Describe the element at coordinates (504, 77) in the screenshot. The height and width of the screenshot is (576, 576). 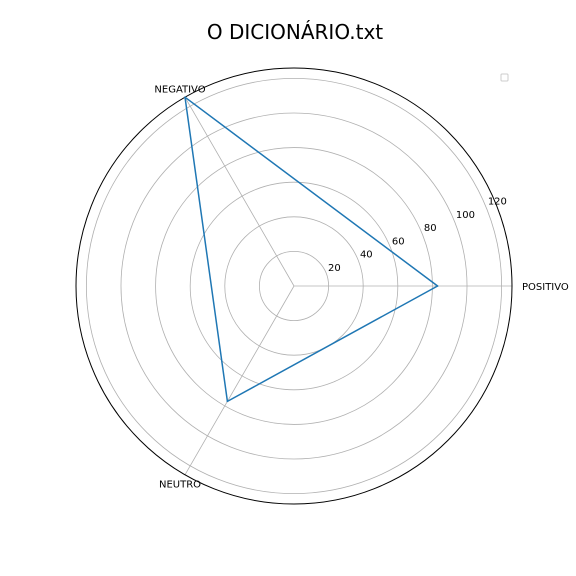
I see `legend-box` at that location.